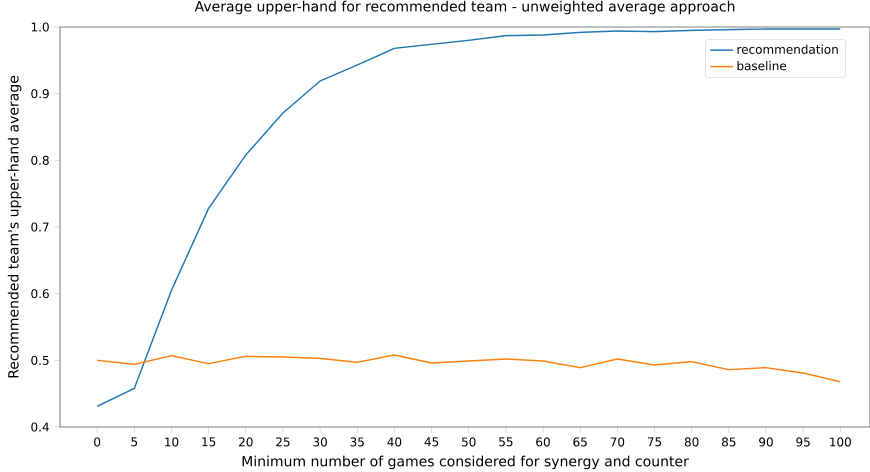 This screenshot has height=472, width=870. Describe the element at coordinates (465, 463) in the screenshot. I see `x-axis-title: Minimum number of games considered for synergy and counter` at that location.